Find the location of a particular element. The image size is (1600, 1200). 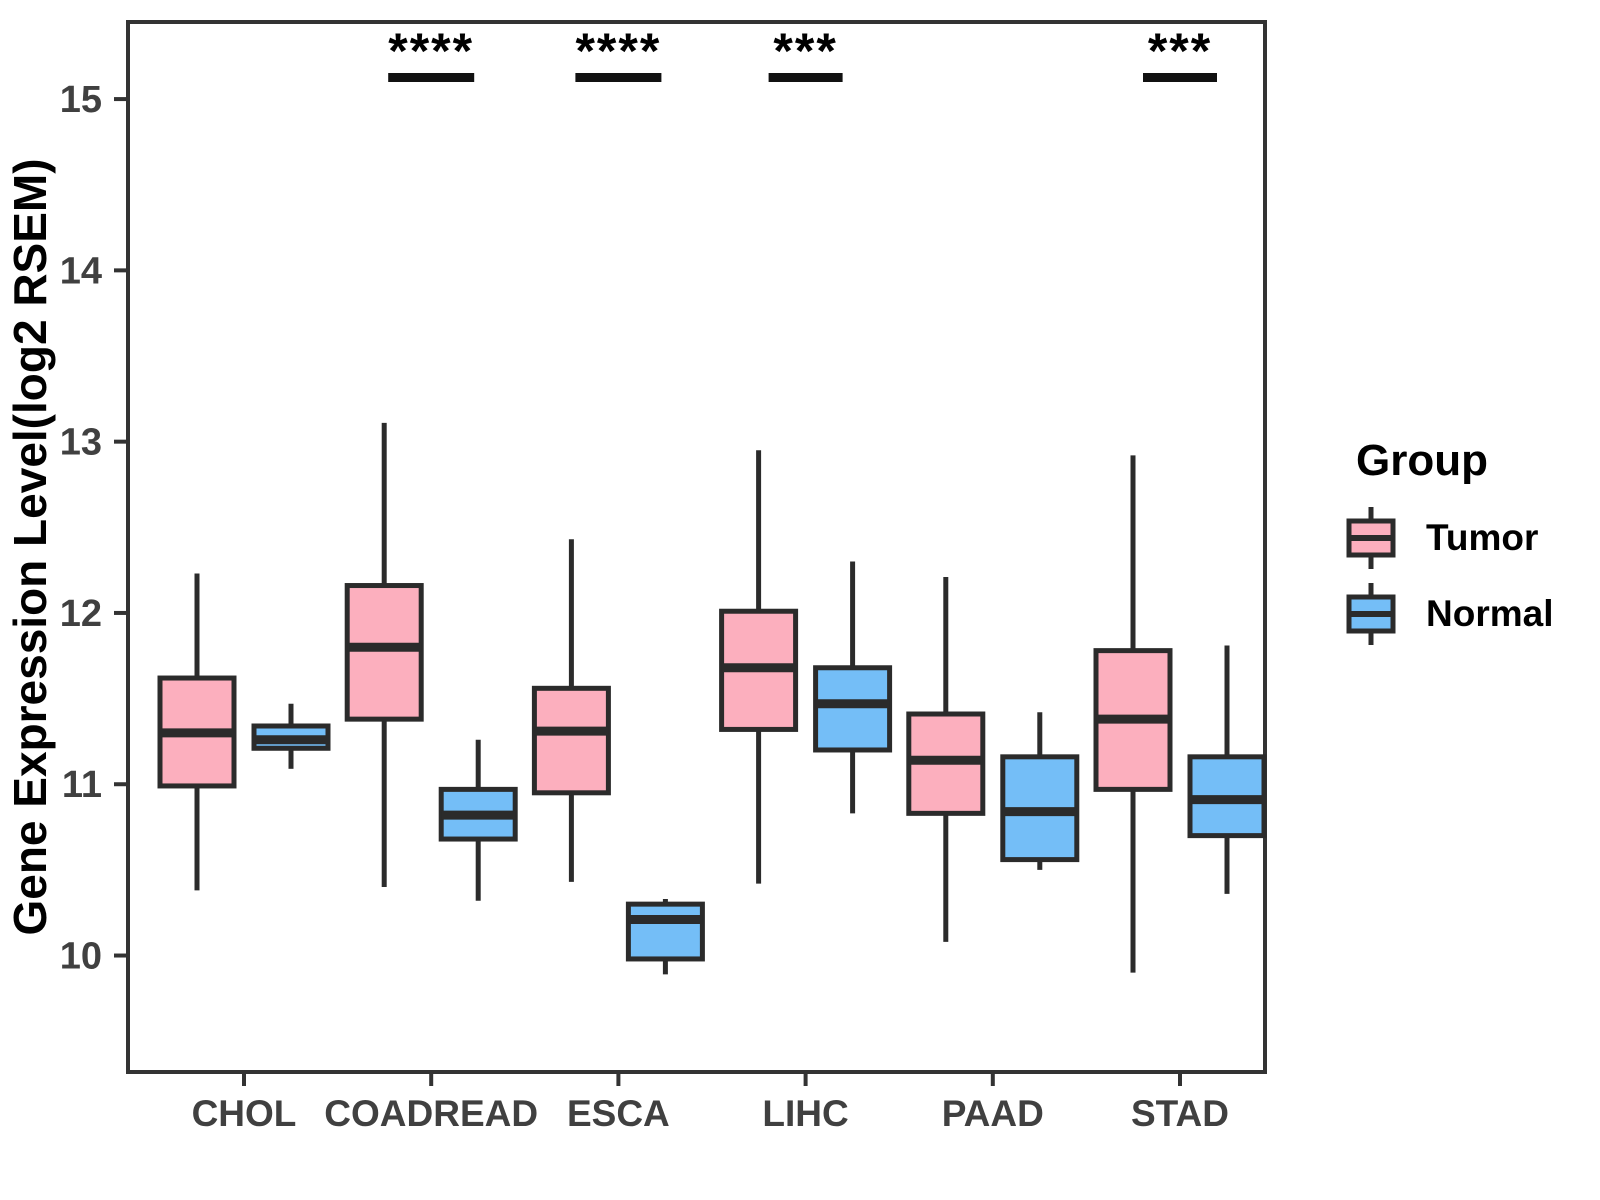

x-tick-label-chol: CHOL is located at coordinates (244, 1113).